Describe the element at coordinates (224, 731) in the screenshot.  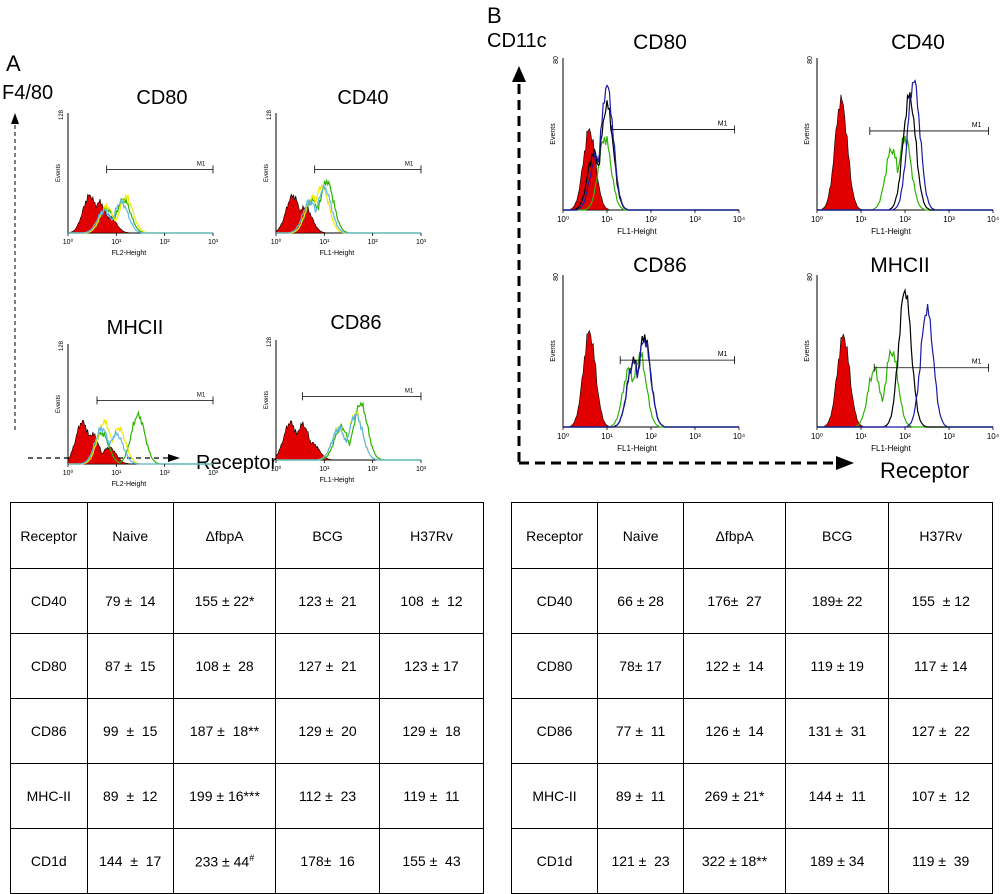
I see `table-a-cell-fbpa: 187 ± 18**` at that location.